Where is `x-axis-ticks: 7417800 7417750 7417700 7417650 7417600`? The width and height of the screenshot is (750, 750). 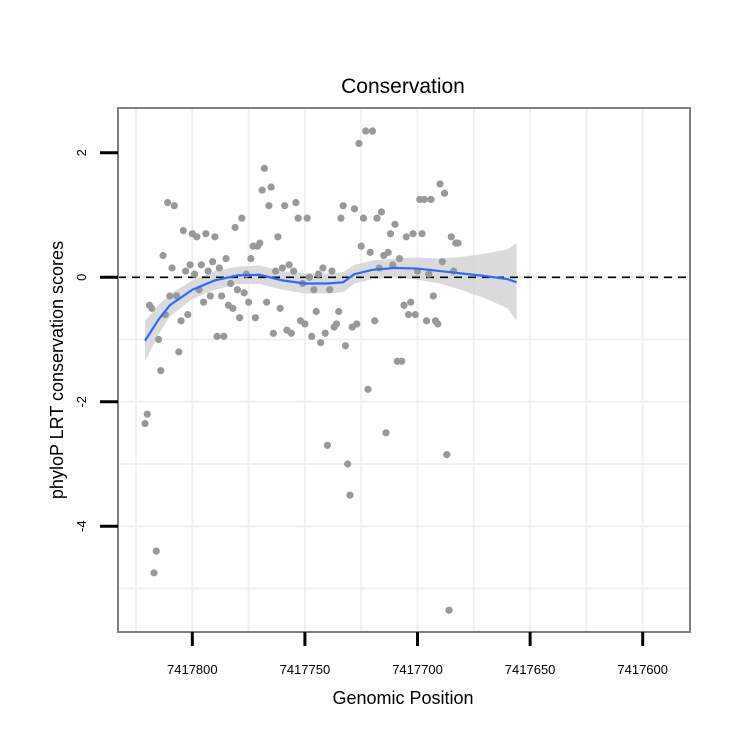 x-axis-ticks: 7417800 7417750 7417700 7417650 7417600 is located at coordinates (417, 654).